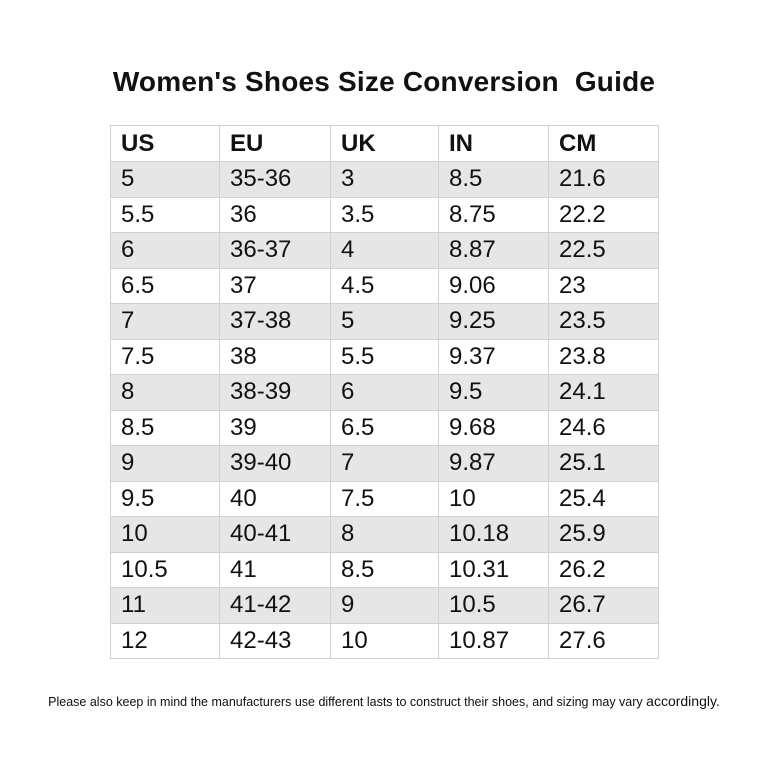 Image resolution: width=768 pixels, height=768 pixels. What do you see at coordinates (603, 640) in the screenshot?
I see `cell-cm: 27.6` at bounding box center [603, 640].